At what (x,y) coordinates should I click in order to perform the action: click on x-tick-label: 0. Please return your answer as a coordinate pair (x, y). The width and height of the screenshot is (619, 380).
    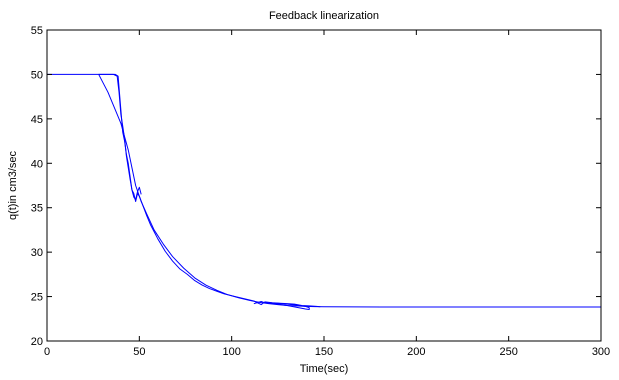
    Looking at the image, I should click on (47, 352).